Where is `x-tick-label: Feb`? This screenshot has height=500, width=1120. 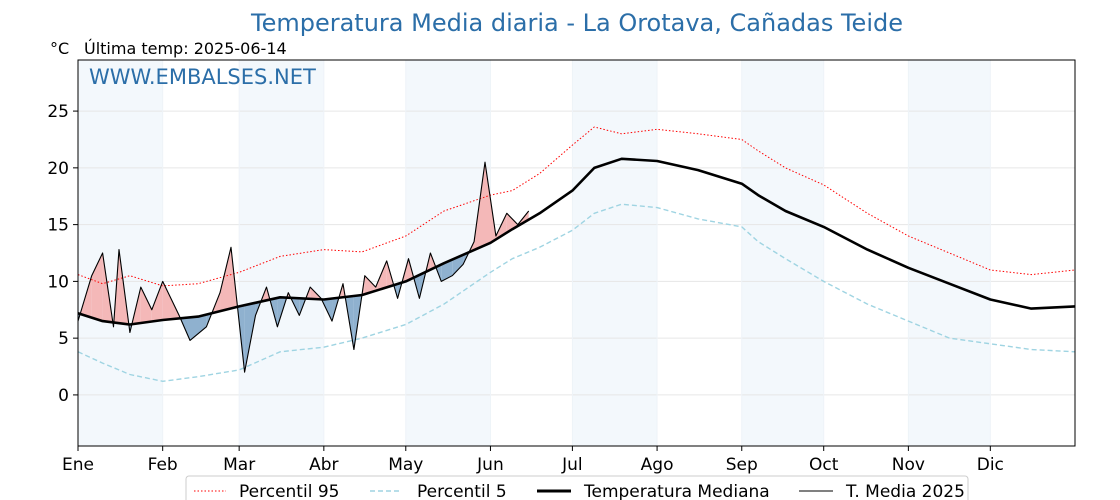
x-tick-label: Feb is located at coordinates (163, 465).